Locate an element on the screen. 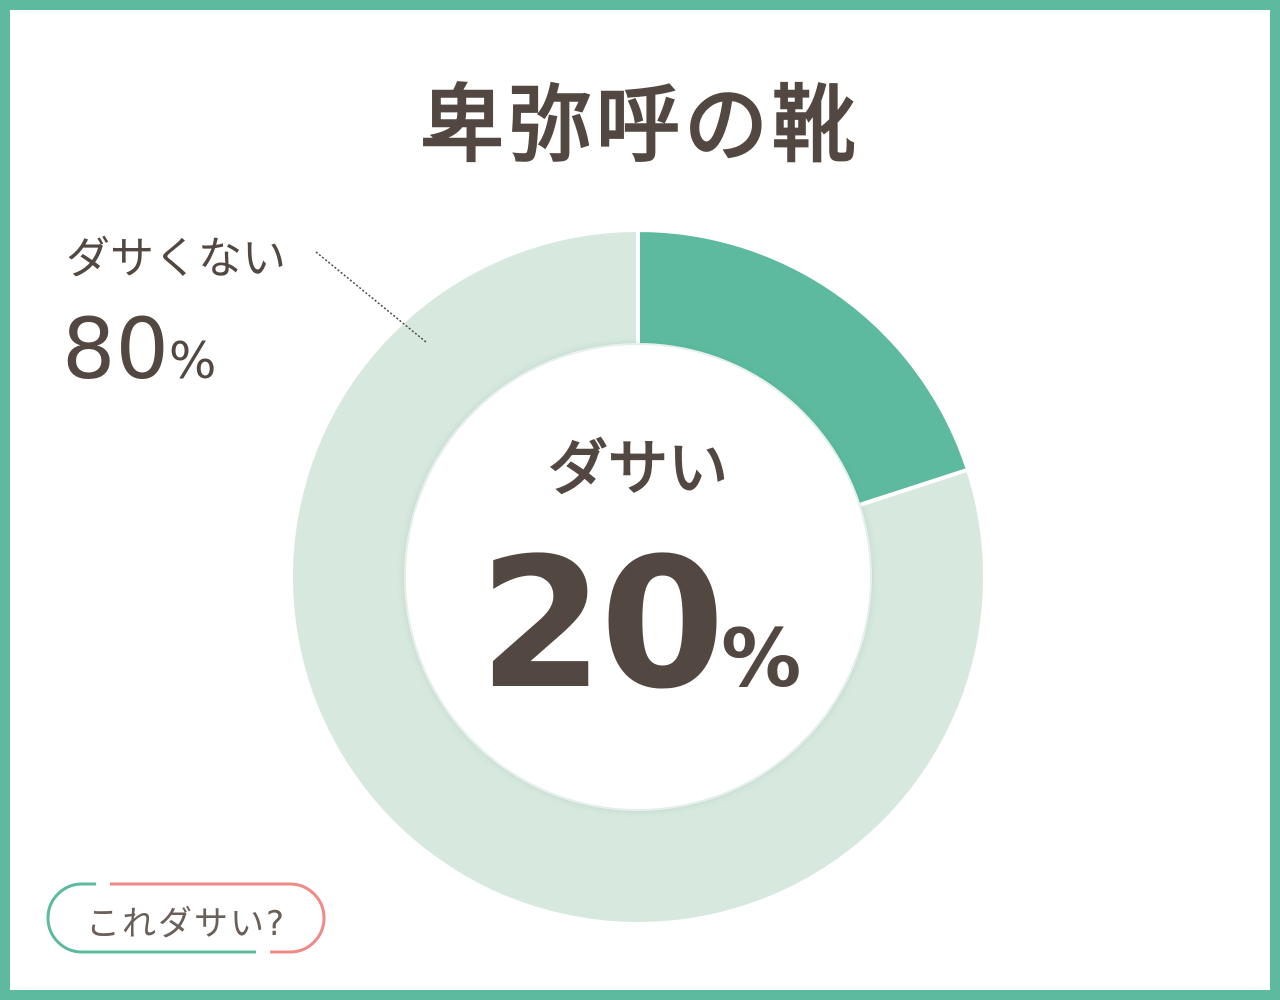 Image resolution: width=1280 pixels, height=1000 pixels. center-label-name: ダサい is located at coordinates (638, 469).